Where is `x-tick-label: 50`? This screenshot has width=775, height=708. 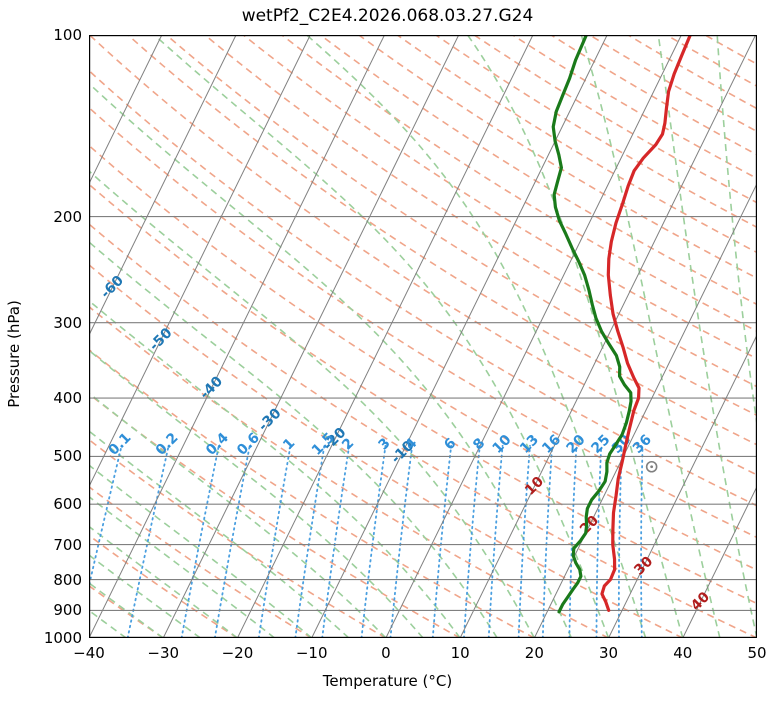
x-tick-label: 50 is located at coordinates (757, 653).